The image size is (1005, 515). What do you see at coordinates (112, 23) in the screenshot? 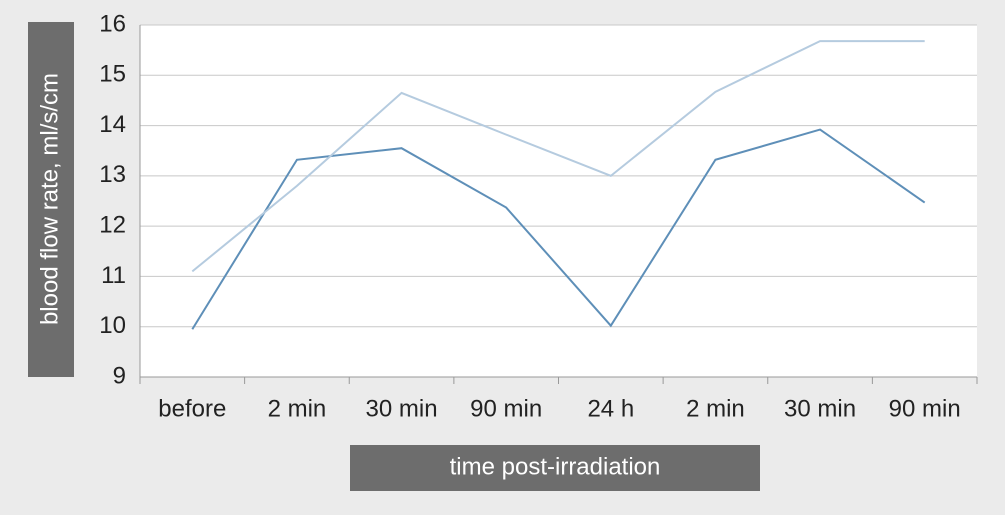
I see `y-tick-label: 16` at bounding box center [112, 23].